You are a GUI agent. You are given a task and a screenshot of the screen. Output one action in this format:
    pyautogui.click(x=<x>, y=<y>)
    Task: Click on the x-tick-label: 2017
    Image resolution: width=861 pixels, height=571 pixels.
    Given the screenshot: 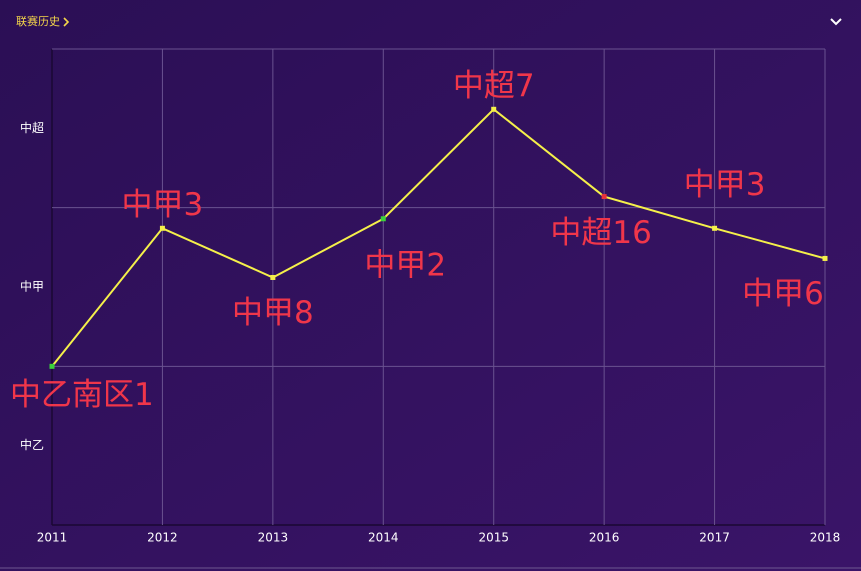 What is the action you would take?
    pyautogui.click(x=714, y=538)
    